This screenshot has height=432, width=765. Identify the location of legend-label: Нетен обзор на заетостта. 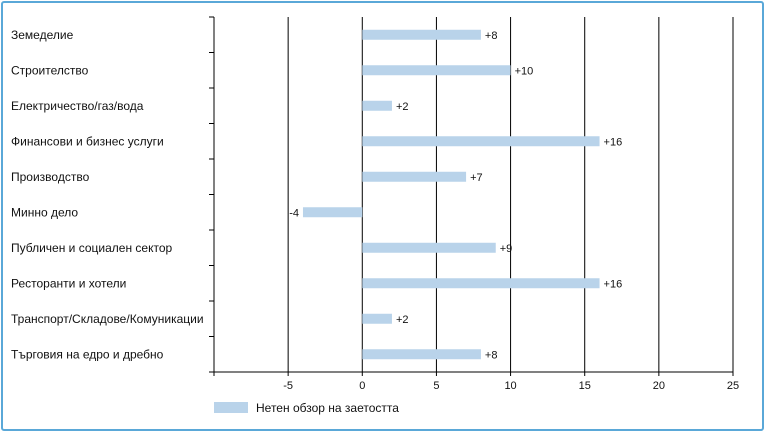
(327, 408).